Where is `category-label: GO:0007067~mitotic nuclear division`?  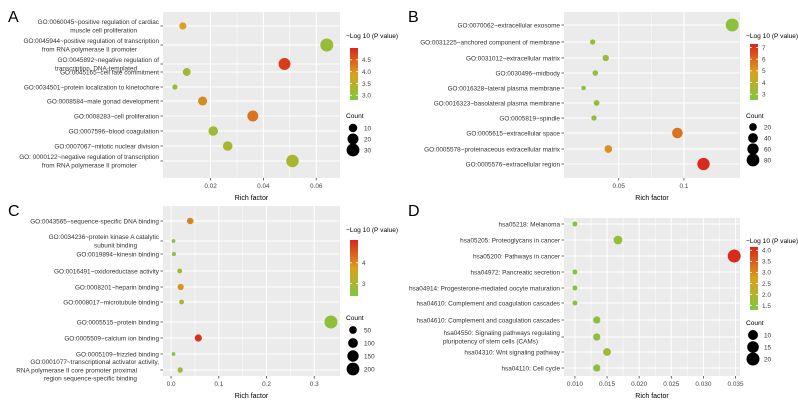 category-label: GO:0007067~mitotic nuclear division is located at coordinates (106, 146).